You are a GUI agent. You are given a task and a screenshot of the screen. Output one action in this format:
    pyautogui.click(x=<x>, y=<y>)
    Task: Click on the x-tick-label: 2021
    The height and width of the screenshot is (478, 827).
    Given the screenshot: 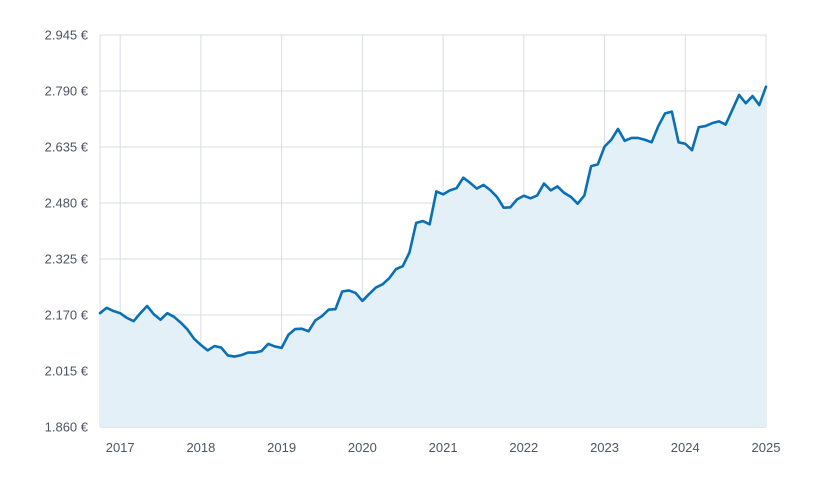 What is the action you would take?
    pyautogui.click(x=443, y=447)
    